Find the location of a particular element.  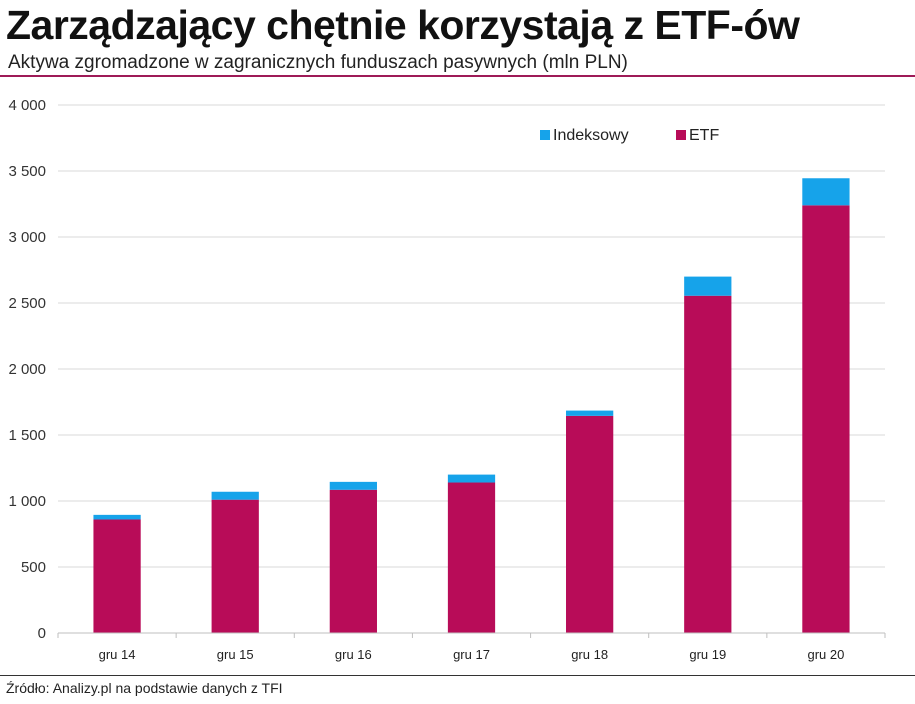

y-tick-label: 3 000 is located at coordinates (27, 237).